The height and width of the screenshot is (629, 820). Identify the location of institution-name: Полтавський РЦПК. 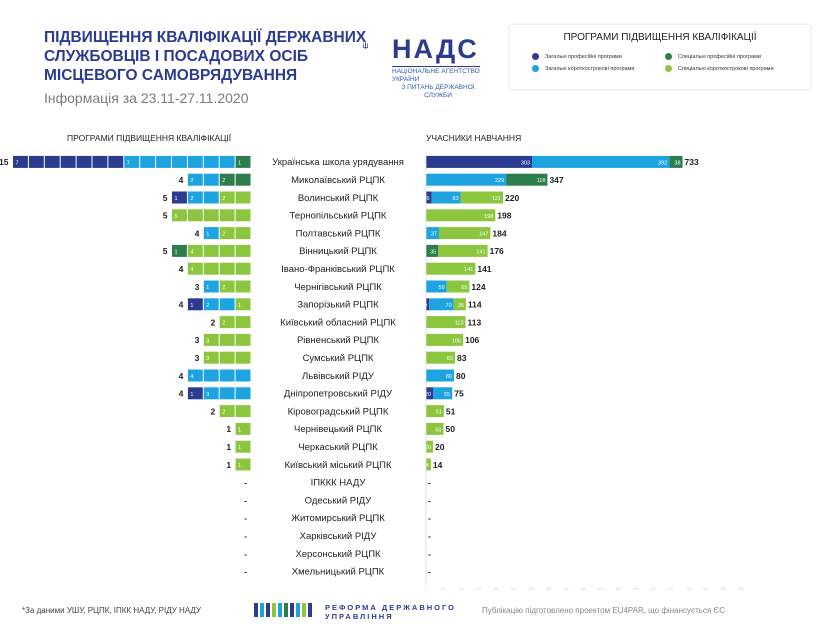
(338, 233).